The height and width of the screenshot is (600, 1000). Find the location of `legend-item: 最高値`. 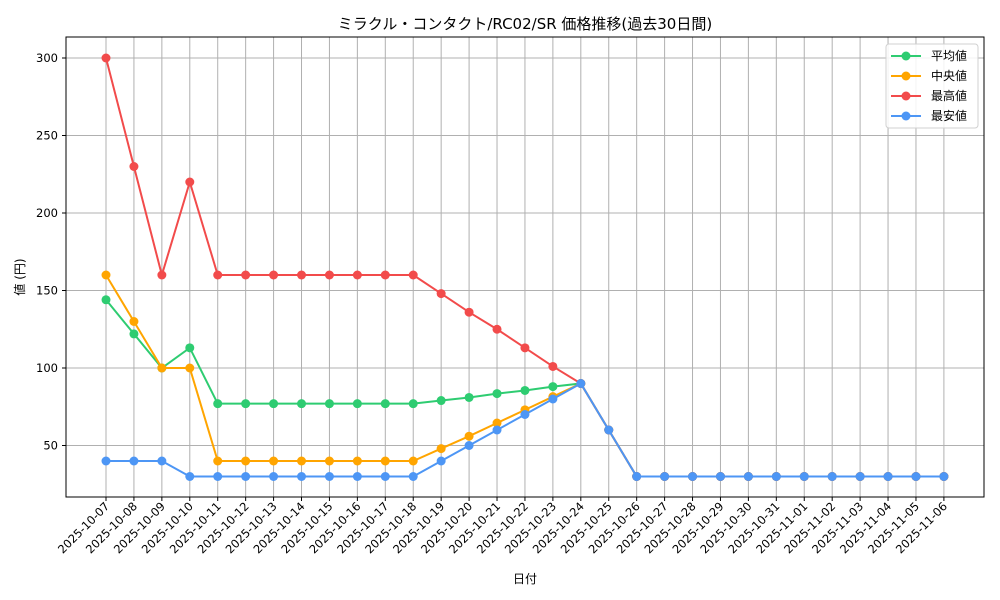

legend-item: 最高値 is located at coordinates (929, 95).